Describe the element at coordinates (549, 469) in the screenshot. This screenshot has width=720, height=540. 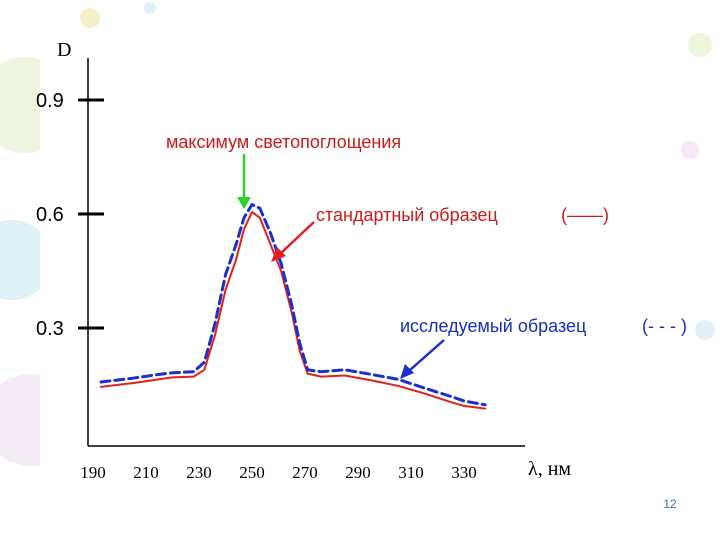
I see `x-axis-label: λ, нм` at that location.